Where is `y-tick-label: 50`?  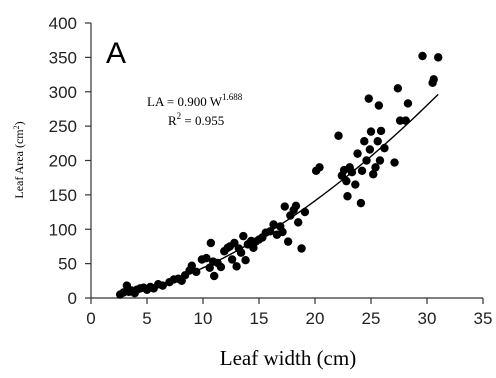 y-tick-label: 50 is located at coordinates (67, 264).